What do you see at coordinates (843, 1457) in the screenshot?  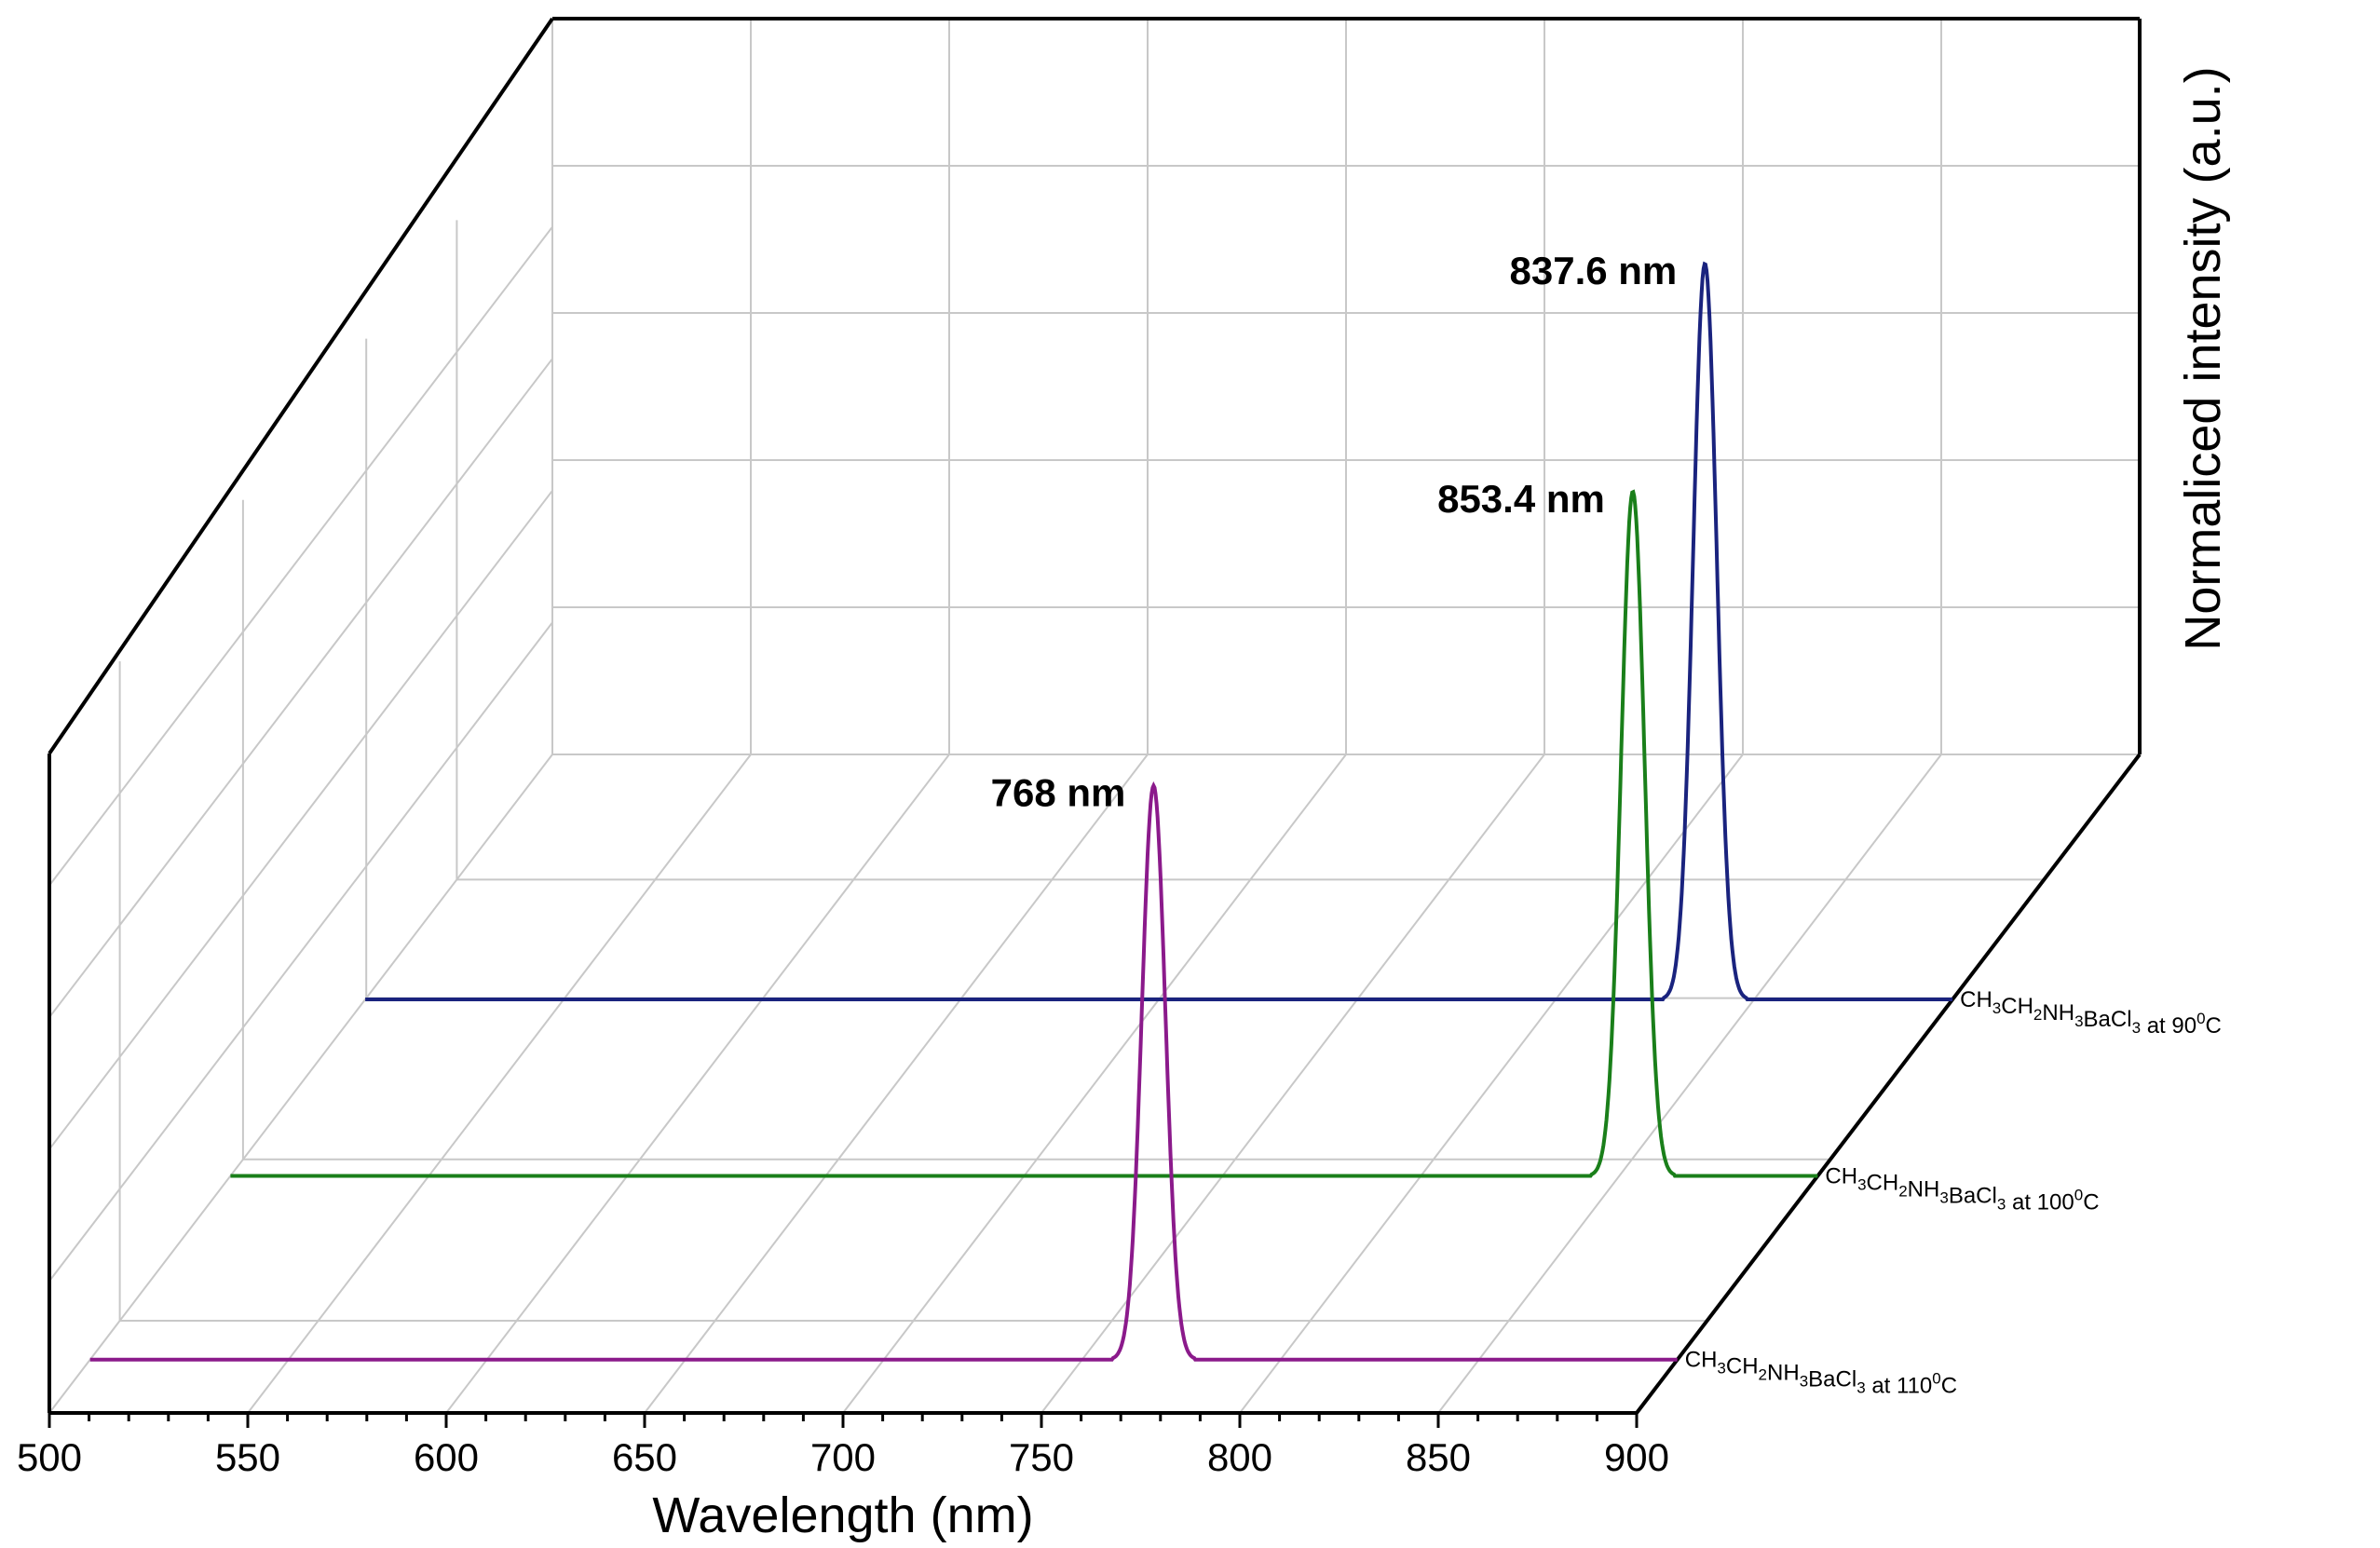 I see `x-tick-label: 700` at bounding box center [843, 1457].